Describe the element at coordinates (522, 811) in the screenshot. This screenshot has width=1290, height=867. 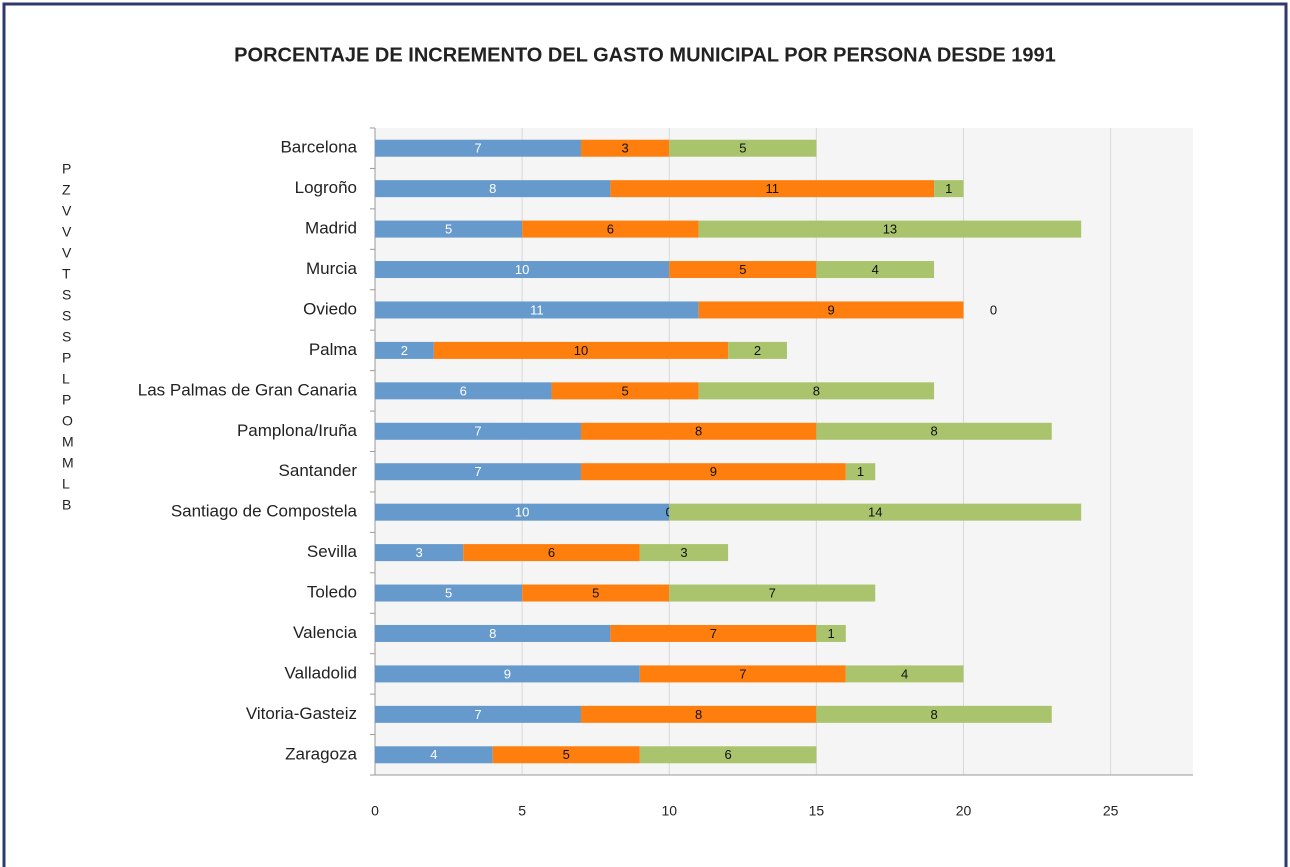
I see `x-tick-label: 5` at that location.